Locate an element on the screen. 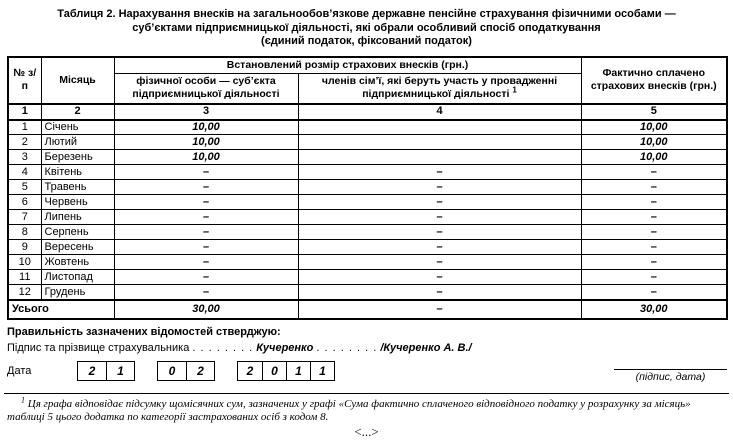  row-number: 1 is located at coordinates (24, 127).